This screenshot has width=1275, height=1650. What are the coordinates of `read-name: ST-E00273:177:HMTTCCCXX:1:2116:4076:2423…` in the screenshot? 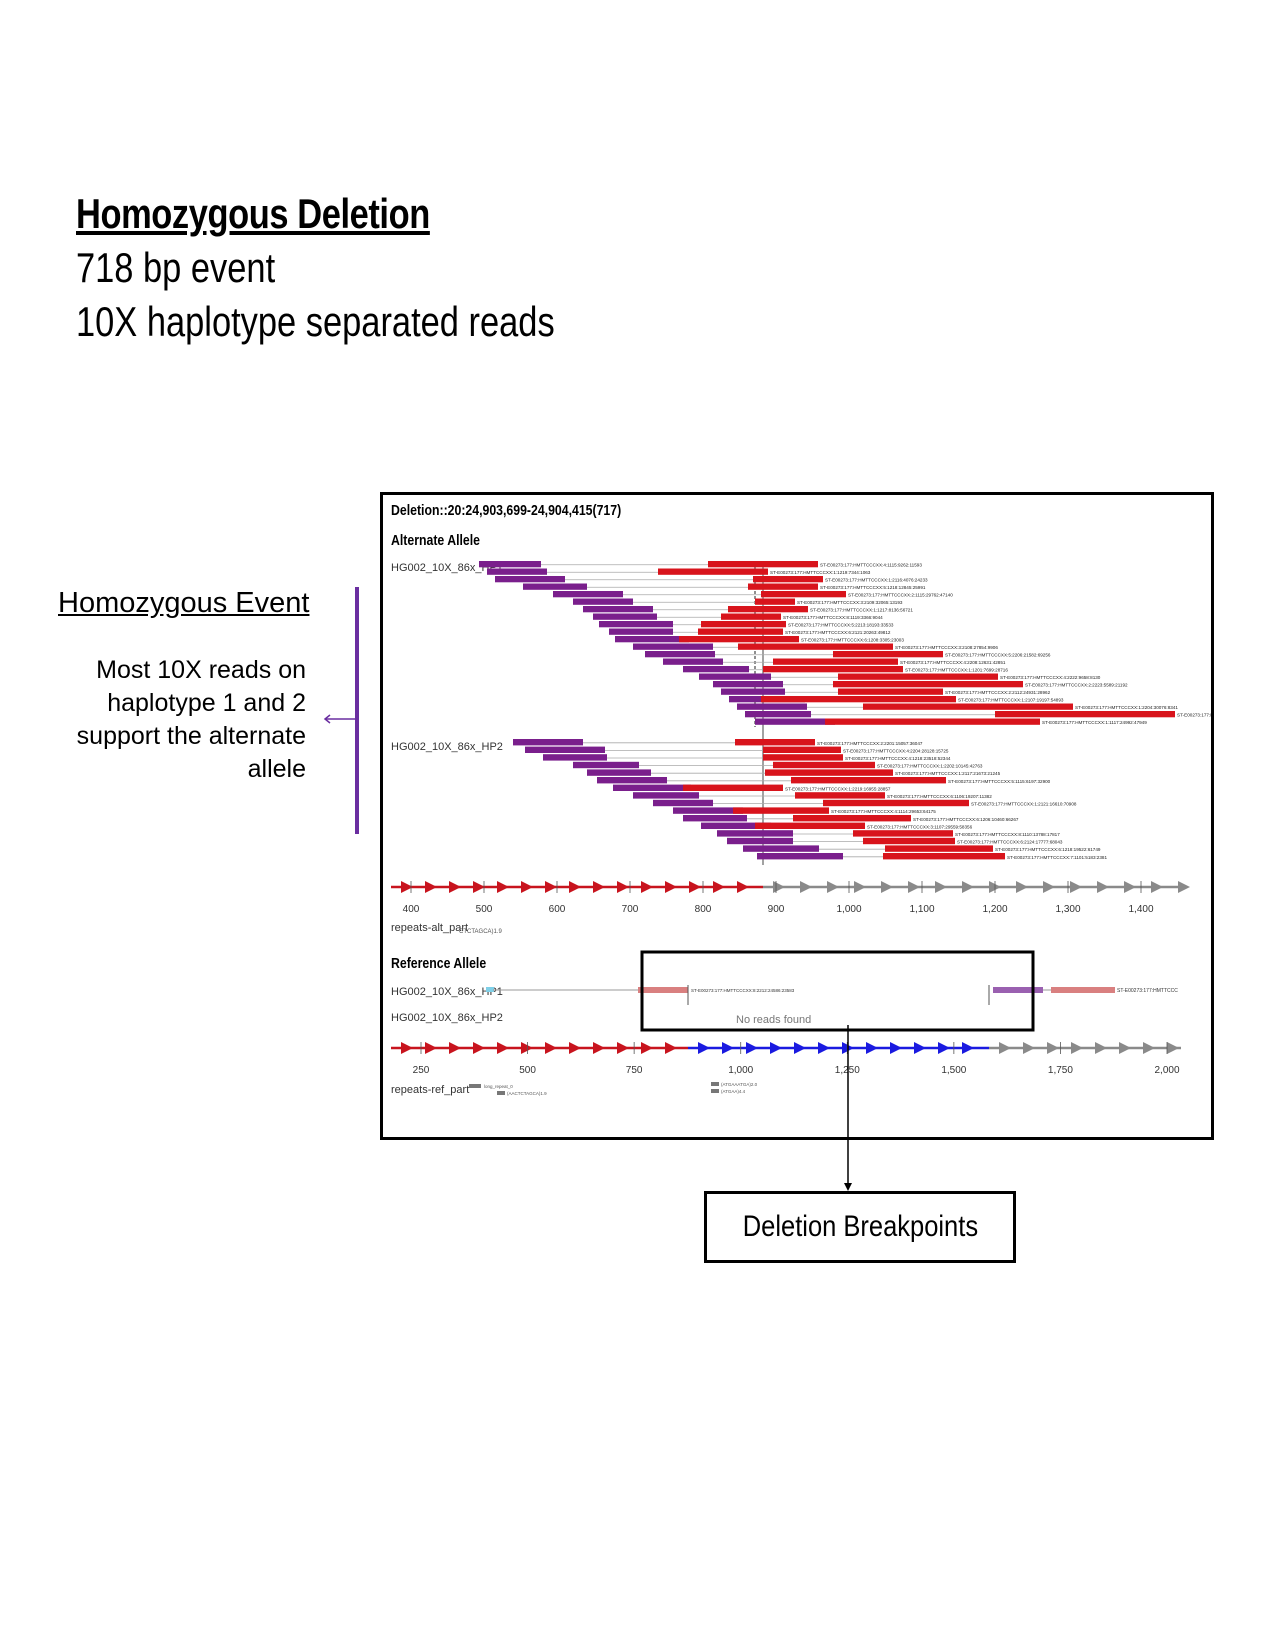 It's located at (876, 580).